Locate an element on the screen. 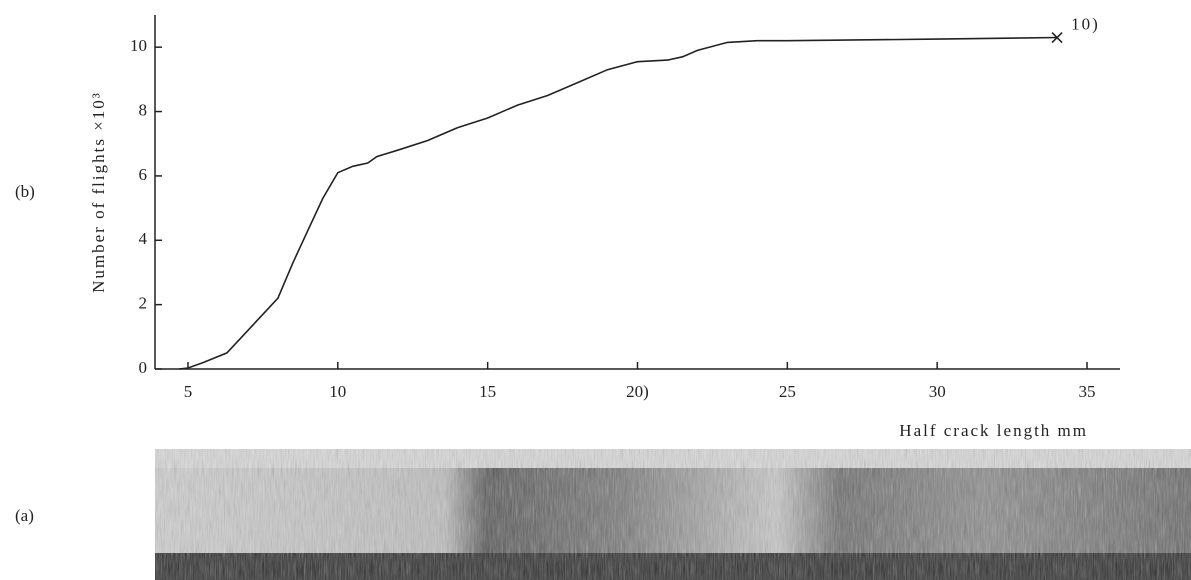 The image size is (1191, 580). annotation: 10) is located at coordinates (1085, 23).